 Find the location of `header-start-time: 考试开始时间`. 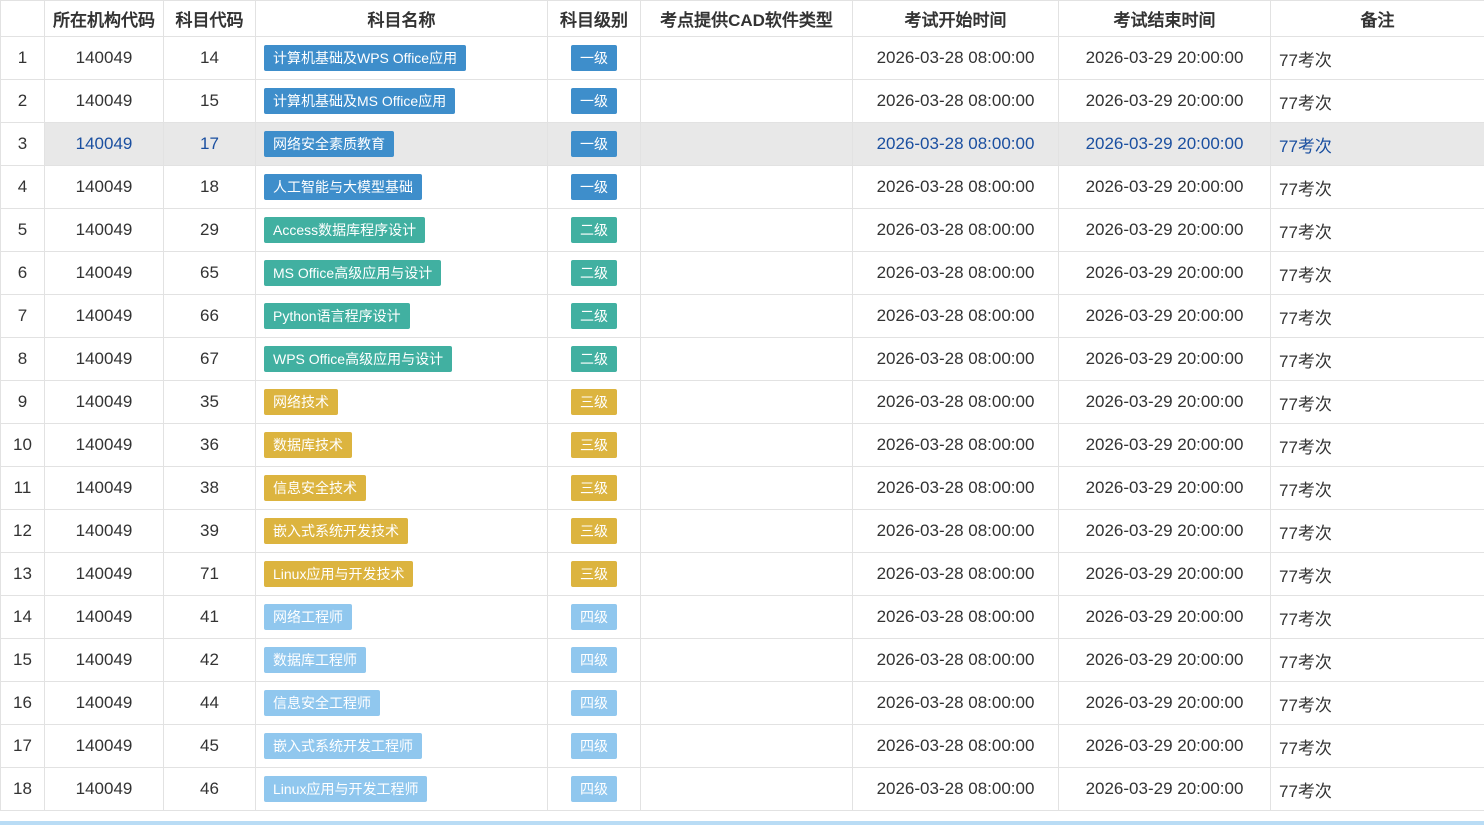

header-start-time: 考试开始时间 is located at coordinates (955, 18).